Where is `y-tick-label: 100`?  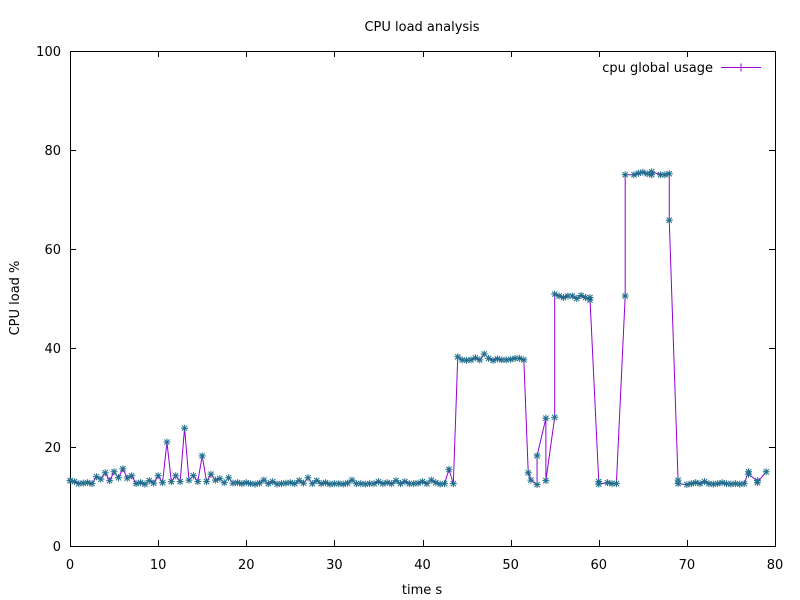
y-tick-label: 100 is located at coordinates (48, 52).